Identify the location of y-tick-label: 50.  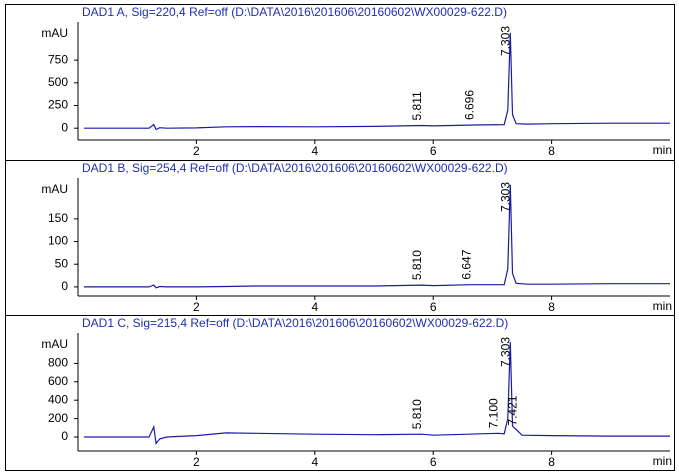
(62, 263).